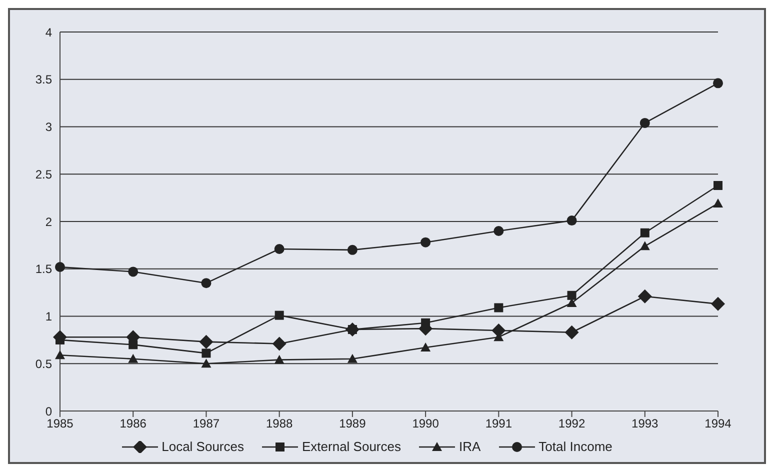  I want to click on y-tick-label: 4, so click(48, 32).